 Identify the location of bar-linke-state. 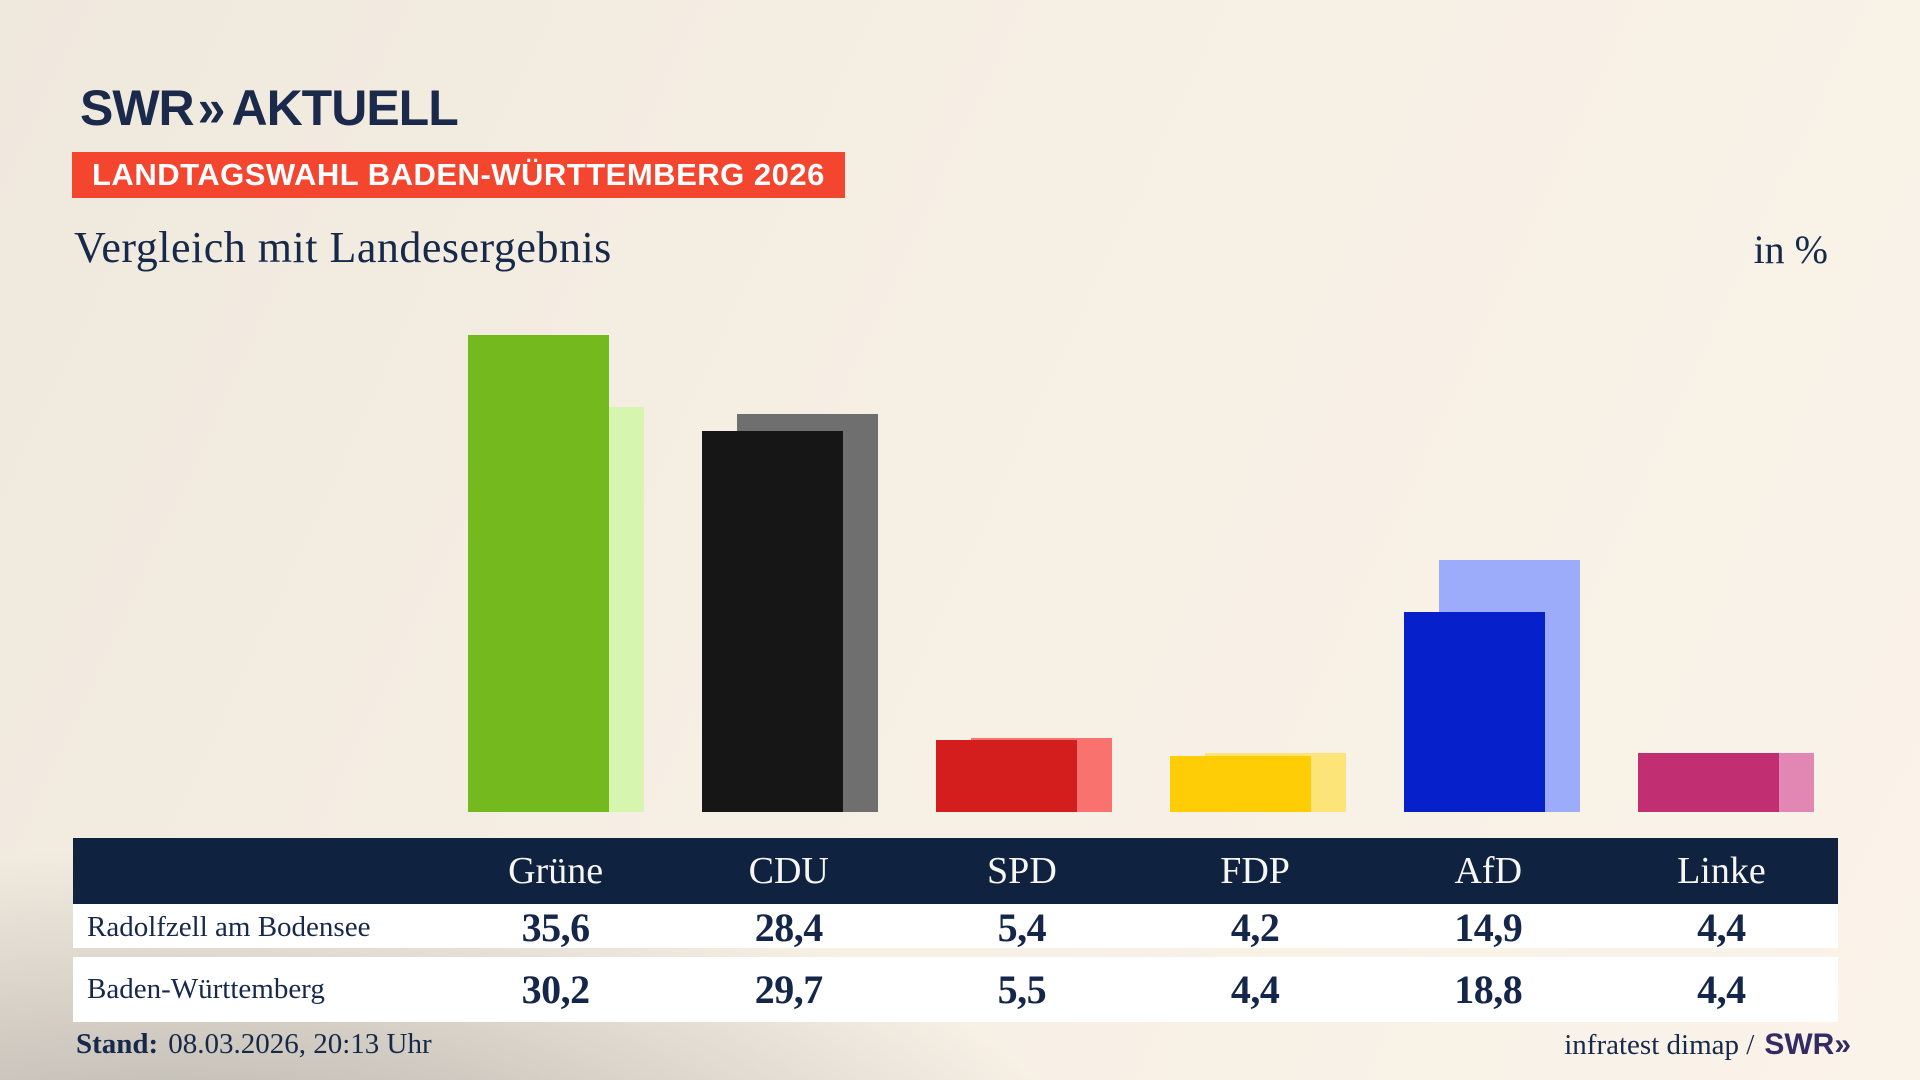
(1743, 782).